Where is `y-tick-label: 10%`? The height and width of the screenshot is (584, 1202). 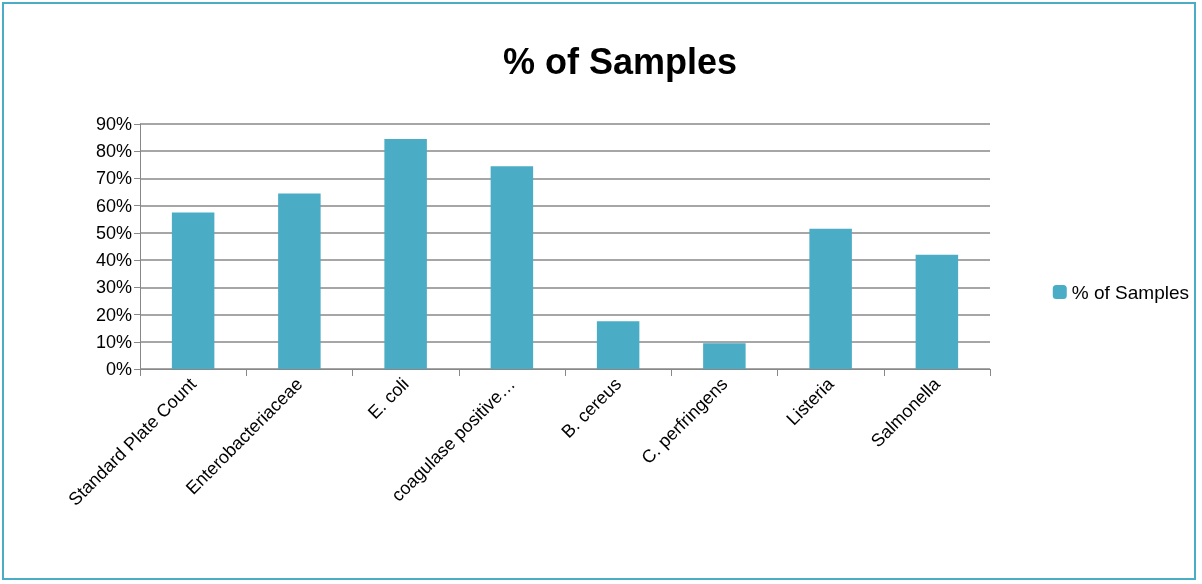 y-tick-label: 10% is located at coordinates (113, 341).